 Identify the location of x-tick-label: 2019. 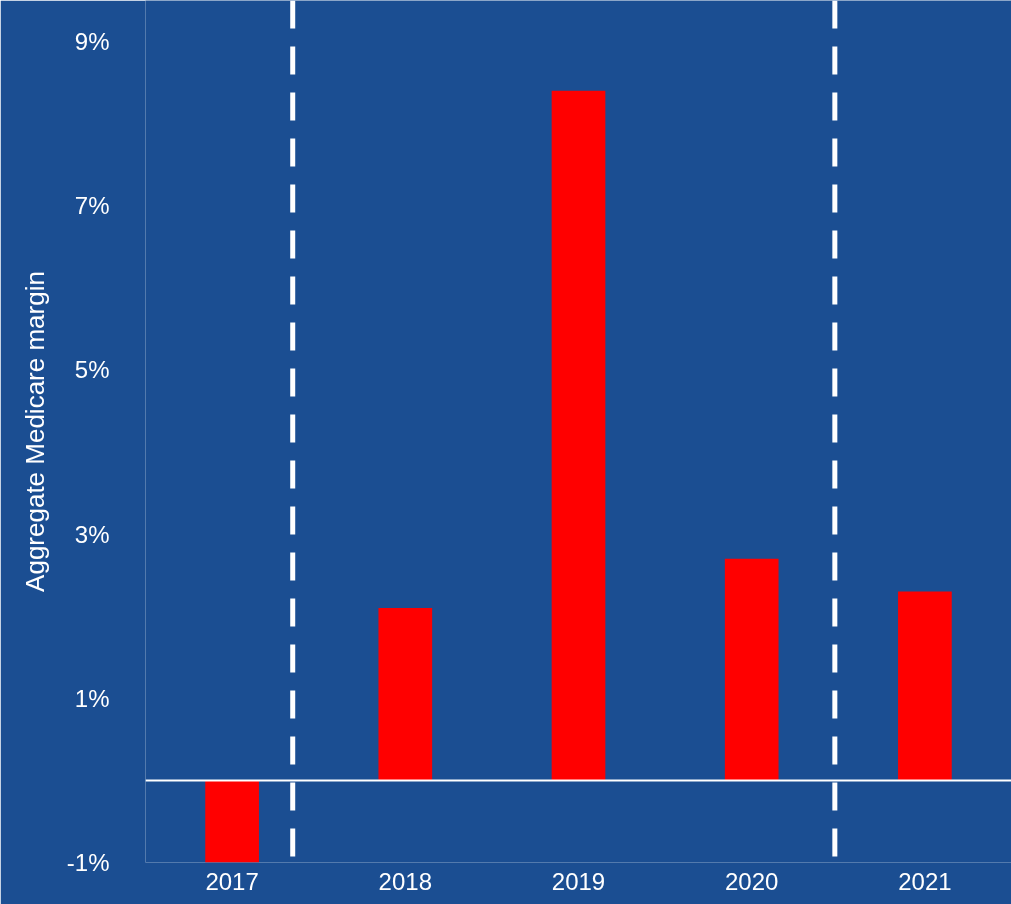
(578, 881).